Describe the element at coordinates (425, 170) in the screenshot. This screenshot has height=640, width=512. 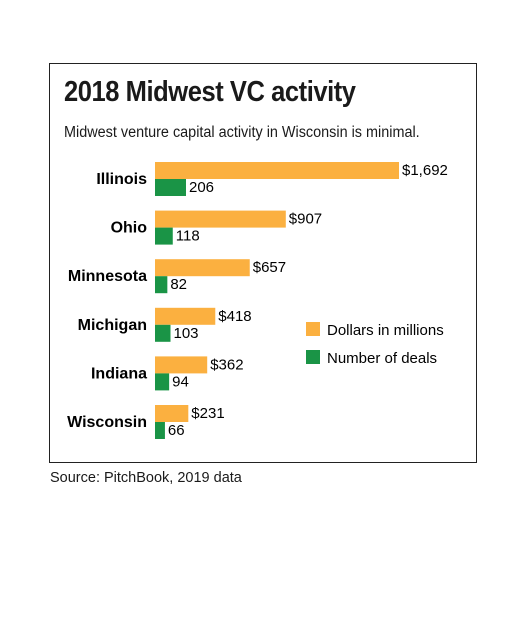
I see `dollars-label-illinois: $1,692` at that location.